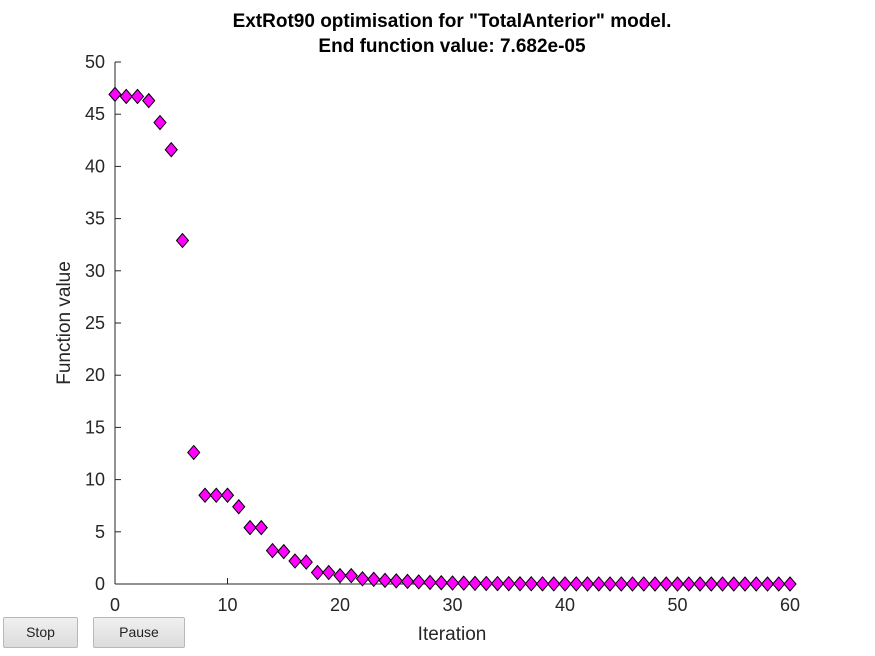 The image size is (875, 656). Describe the element at coordinates (139, 632) in the screenshot. I see `pause-button: Pause` at that location.